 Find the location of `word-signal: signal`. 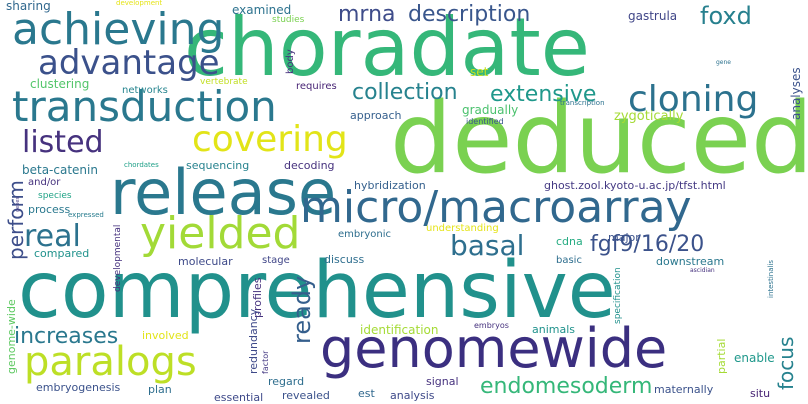

word-signal: signal is located at coordinates (442, 381).